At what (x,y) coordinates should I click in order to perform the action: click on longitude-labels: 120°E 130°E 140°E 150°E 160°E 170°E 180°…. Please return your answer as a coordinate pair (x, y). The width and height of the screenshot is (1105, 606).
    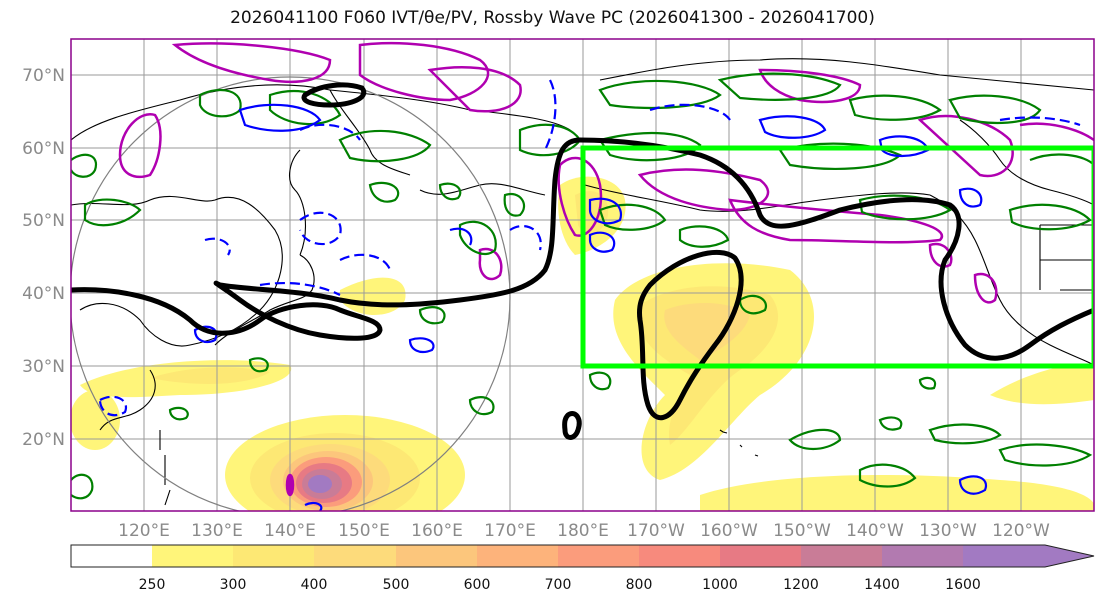
    Looking at the image, I should click on (584, 531).